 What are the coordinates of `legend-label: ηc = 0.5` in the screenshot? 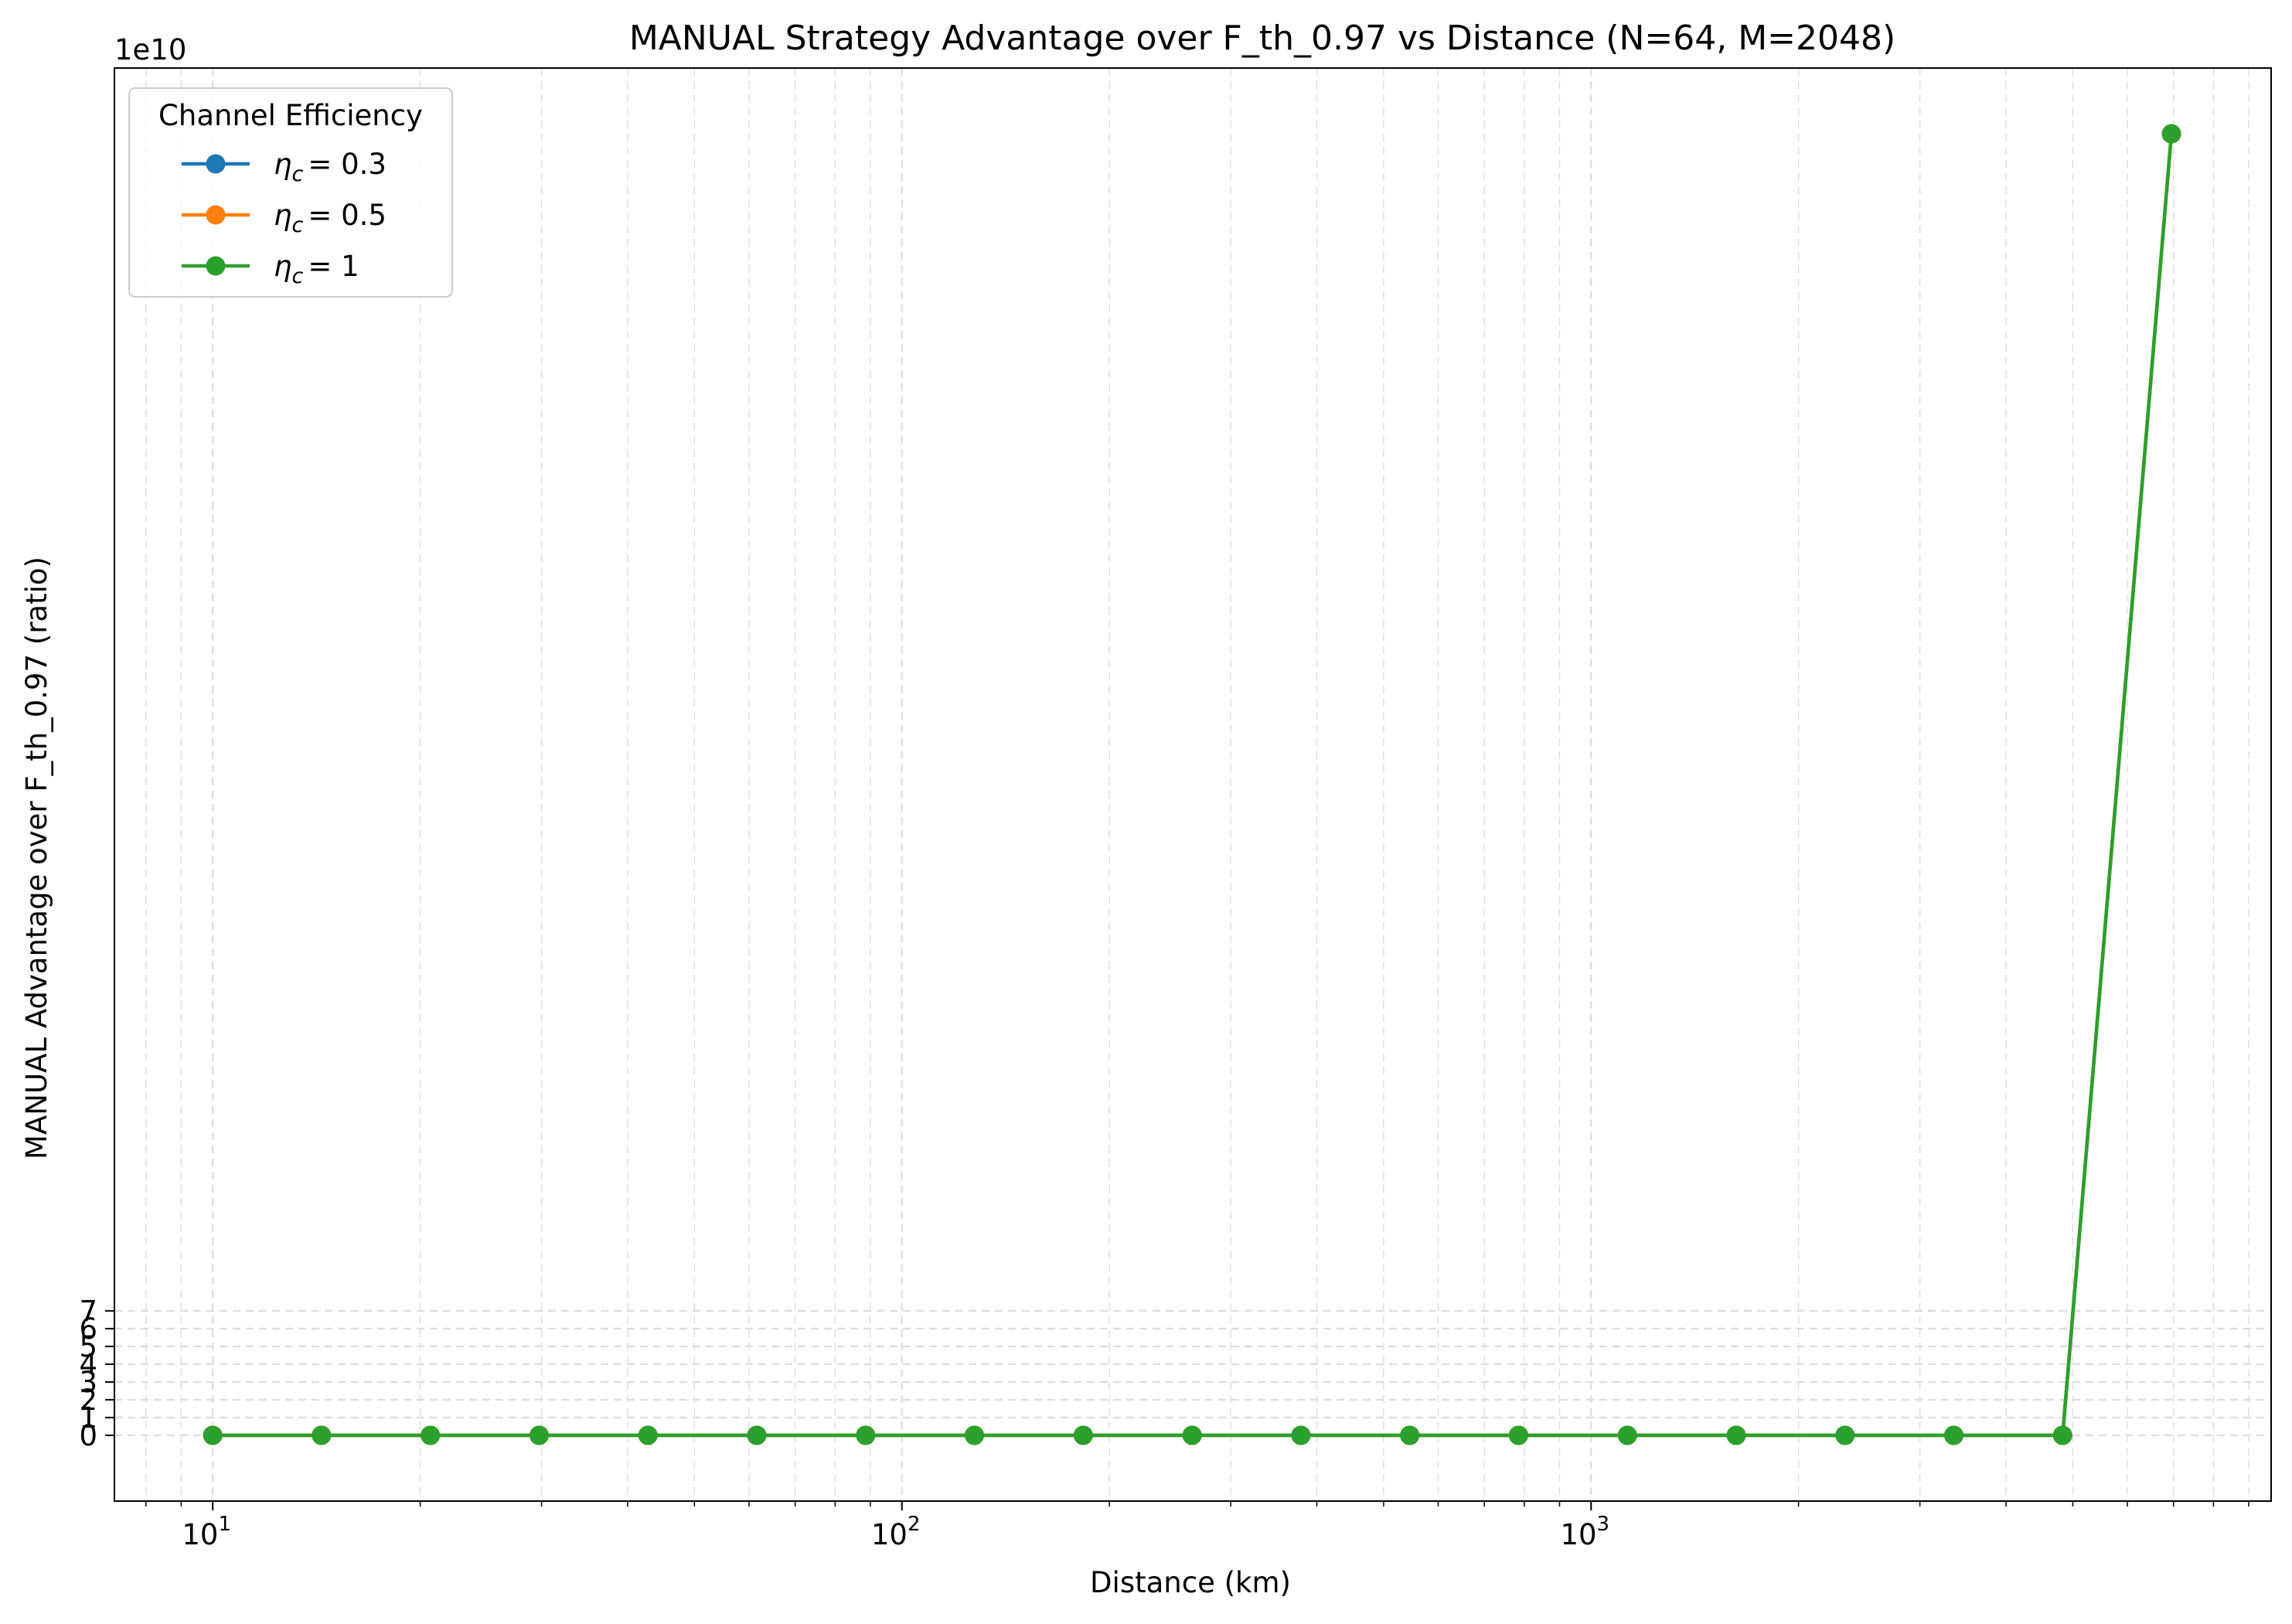 It's located at (330, 218).